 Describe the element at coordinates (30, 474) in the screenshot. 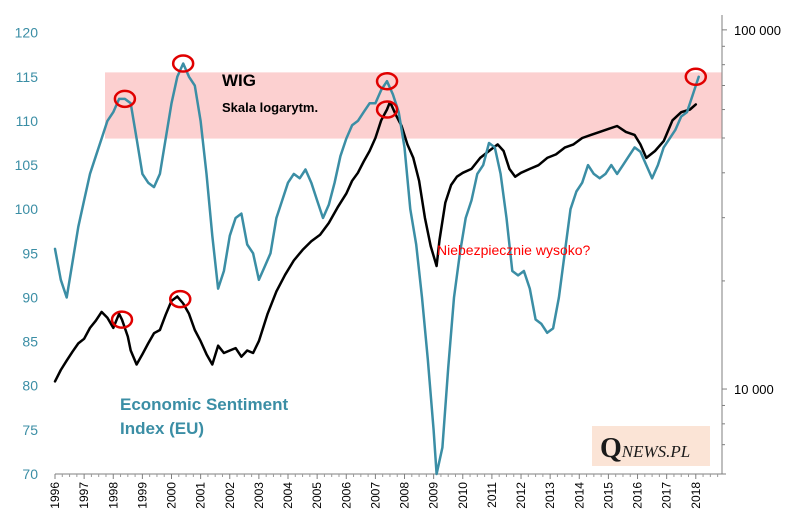

I see `y-left-tick-label: 70` at that location.